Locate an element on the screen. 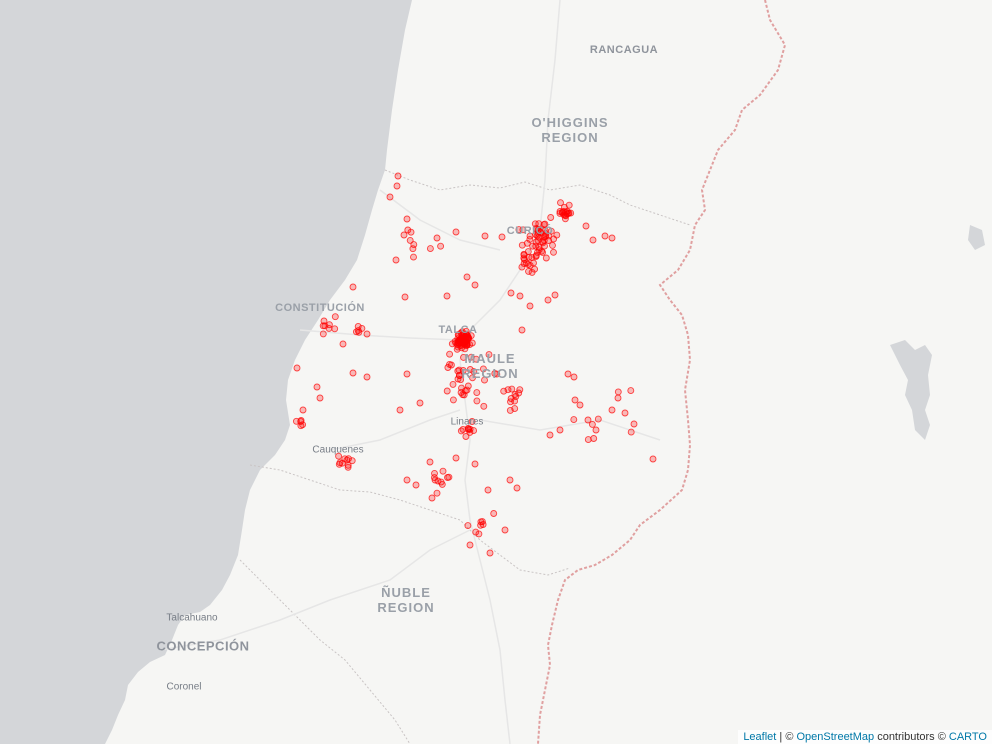 The height and width of the screenshot is (744, 992). leaflet-link: Leaflet is located at coordinates (760, 737).